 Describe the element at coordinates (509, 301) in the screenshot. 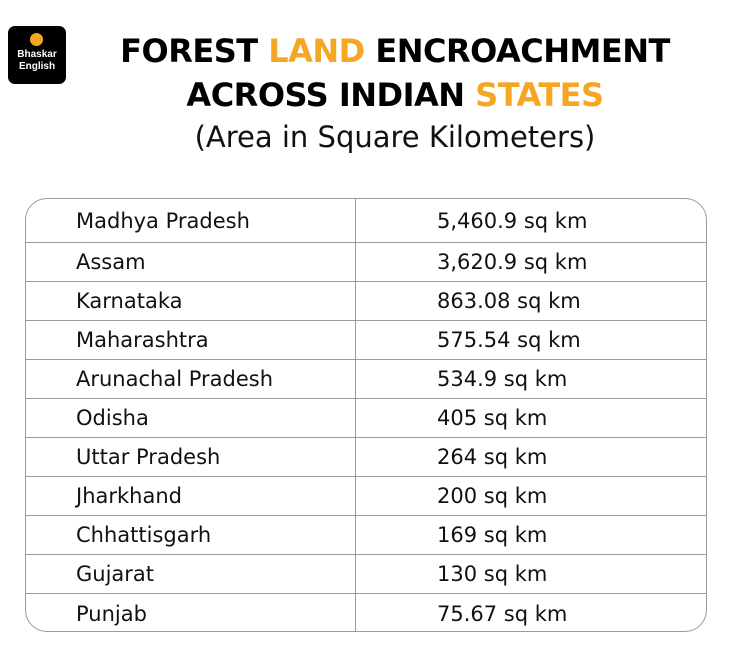

I see `area-value-cell: 863.08 sq km` at that location.